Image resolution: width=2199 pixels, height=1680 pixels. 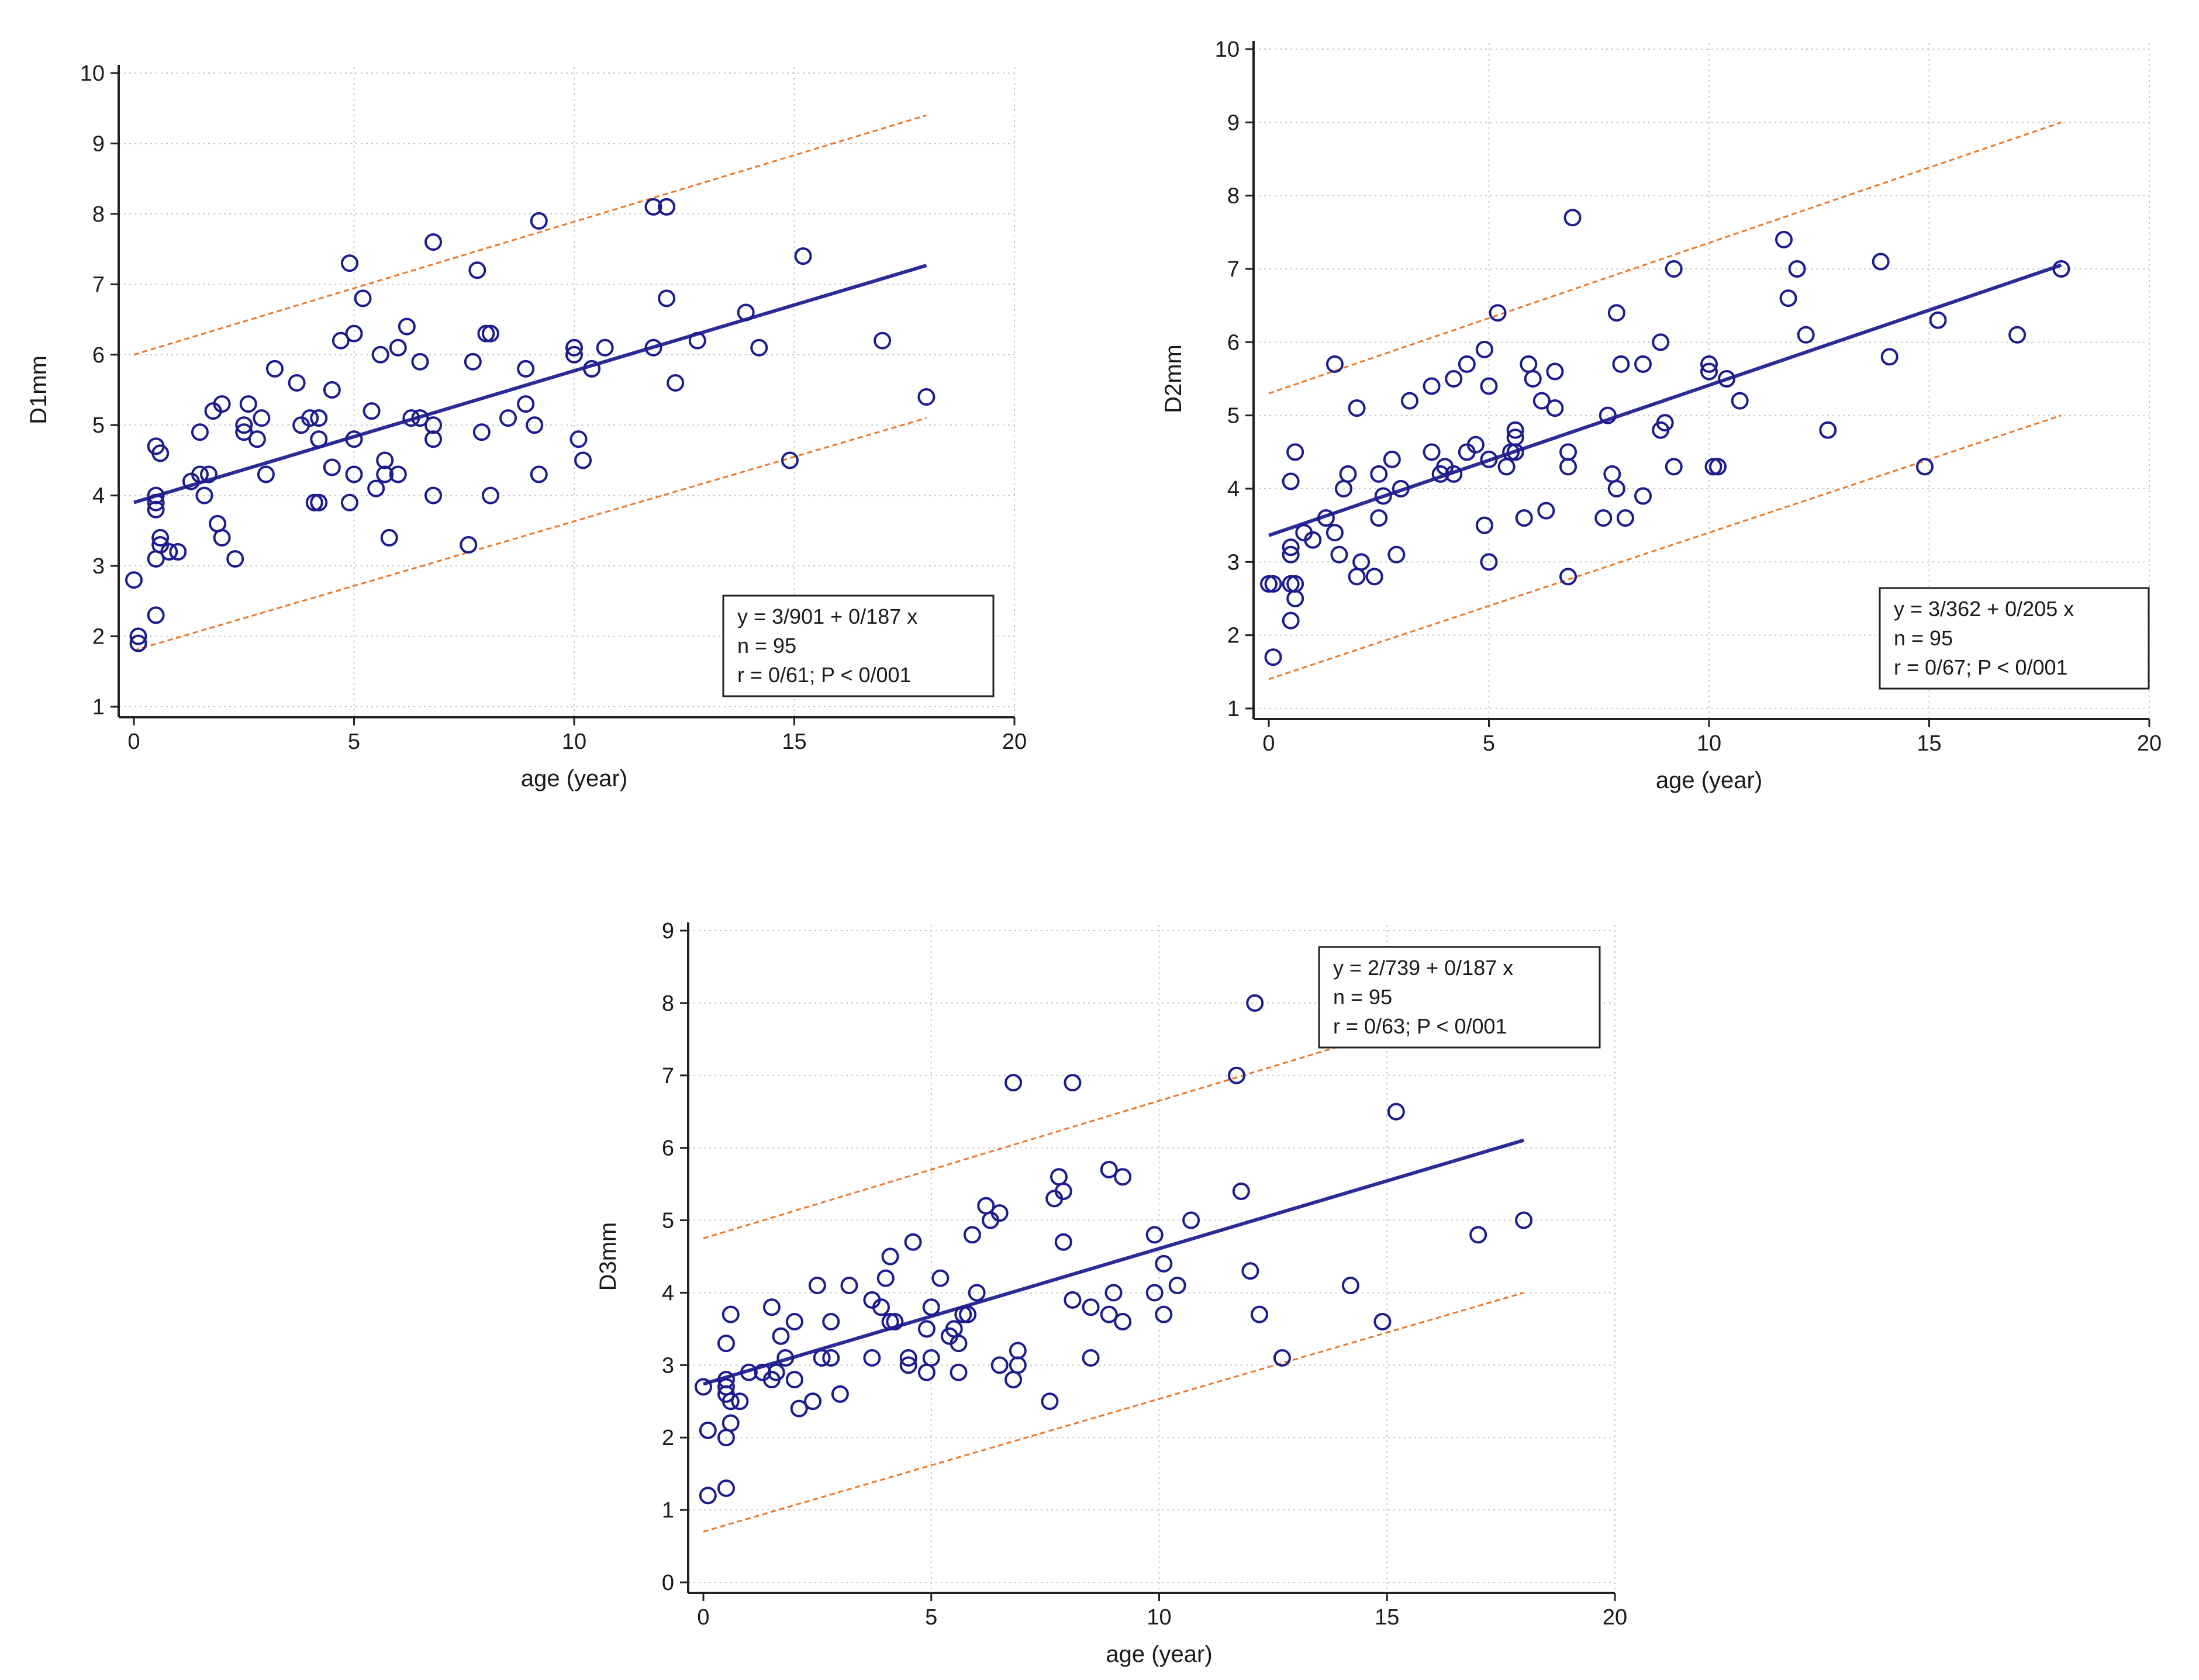 What do you see at coordinates (1929, 743) in the screenshot?
I see `x-tick-label: 15` at bounding box center [1929, 743].